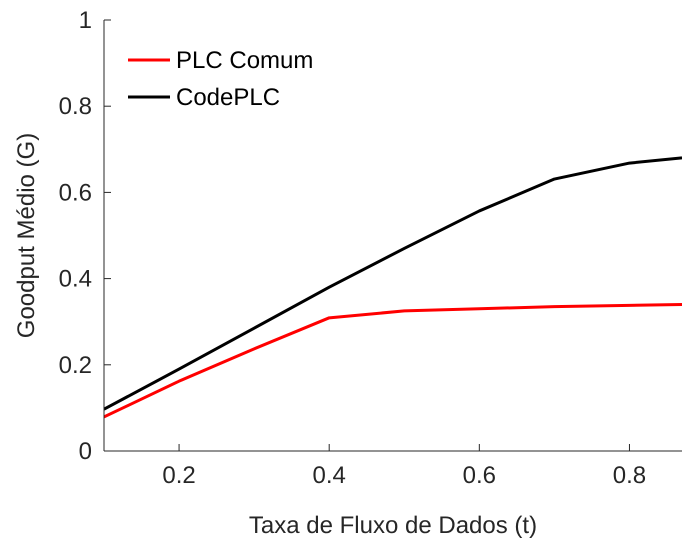  Describe the element at coordinates (228, 97) in the screenshot. I see `legend-label: CodePLC` at that location.